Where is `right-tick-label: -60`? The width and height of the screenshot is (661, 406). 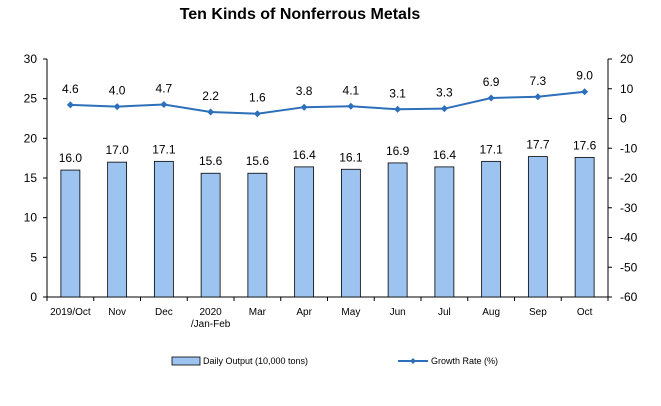 right-tick-label: -60 is located at coordinates (629, 297).